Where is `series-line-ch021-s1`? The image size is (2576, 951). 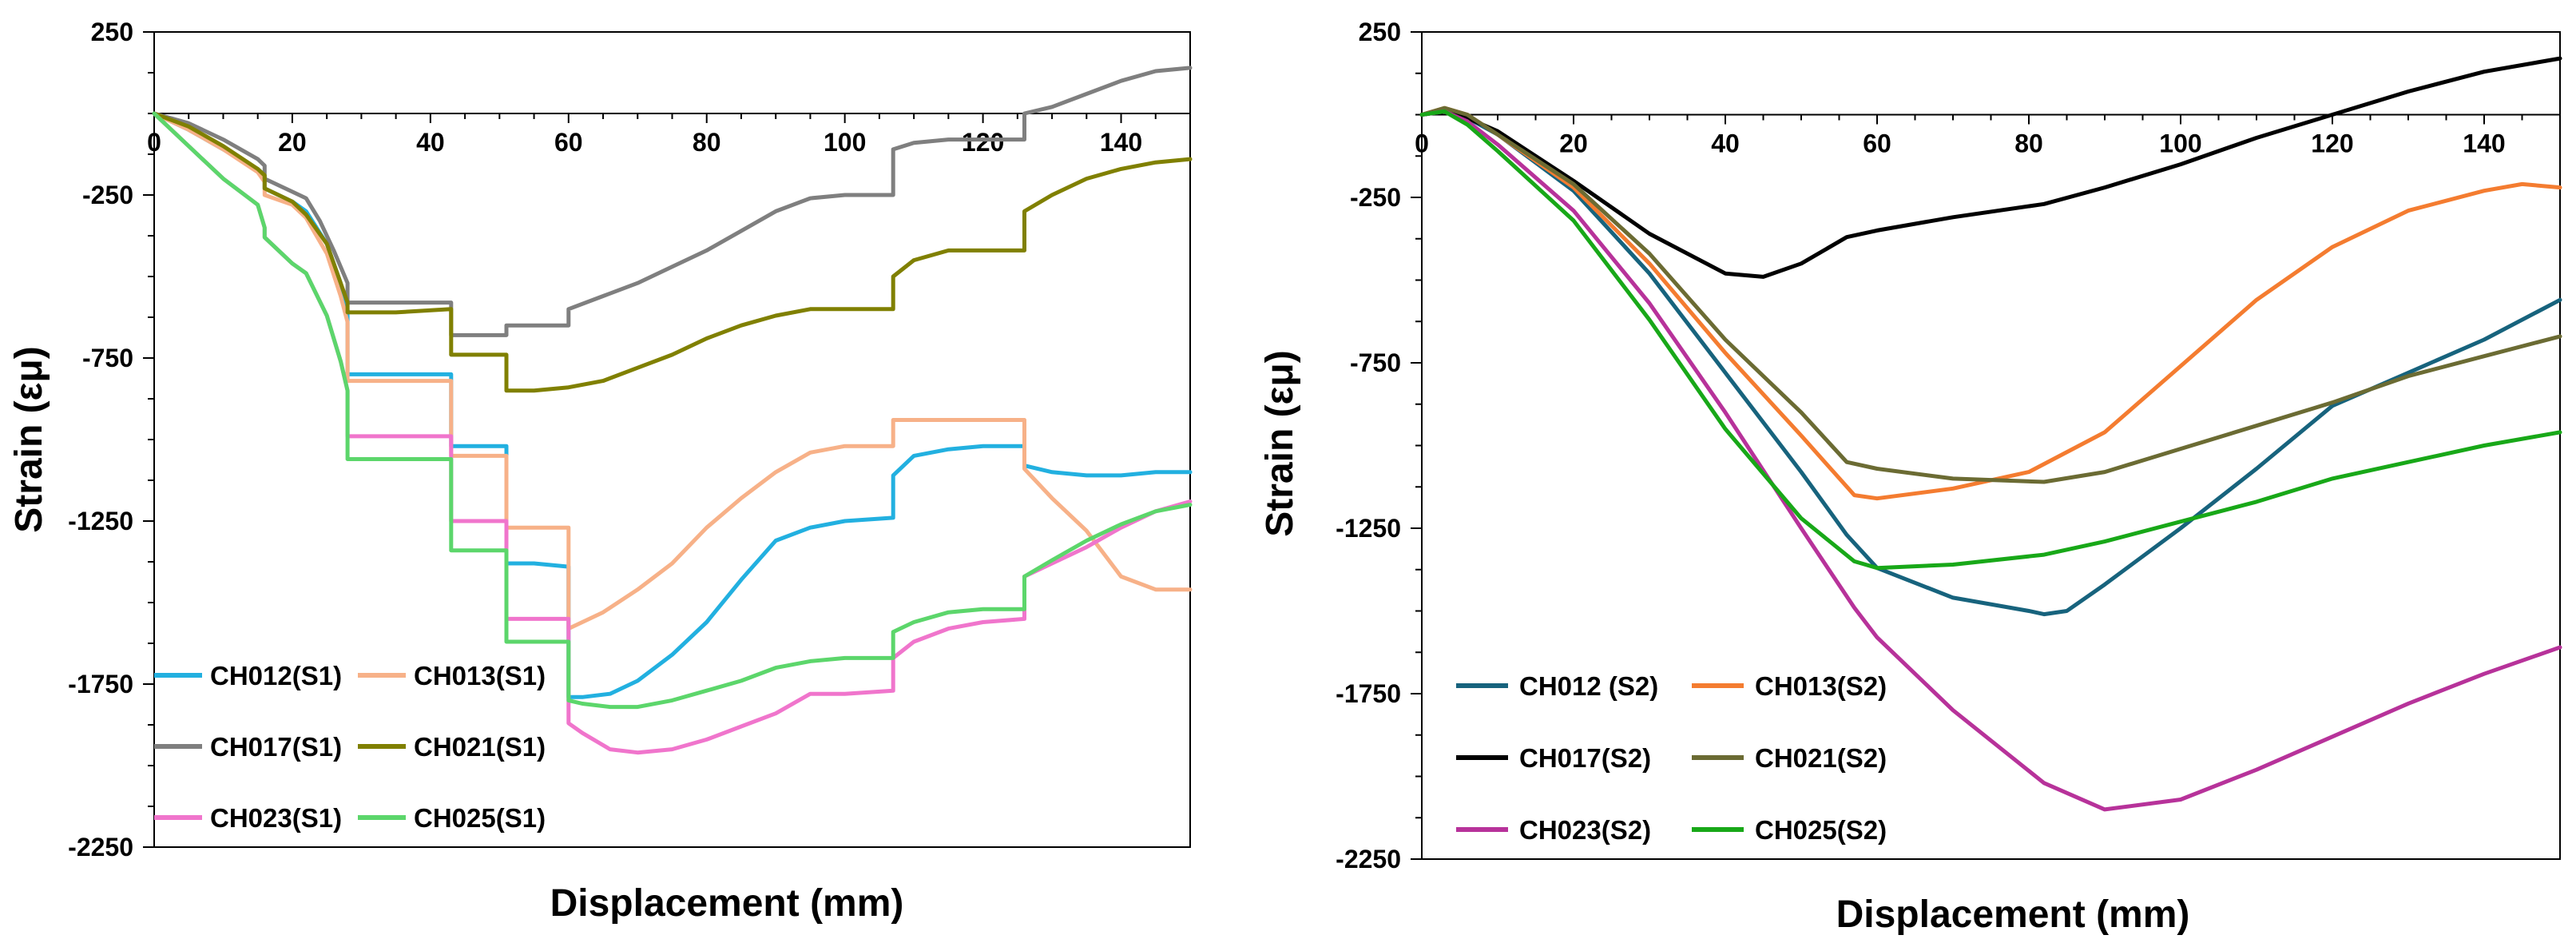
series-line-ch021-s1 is located at coordinates (672, 252).